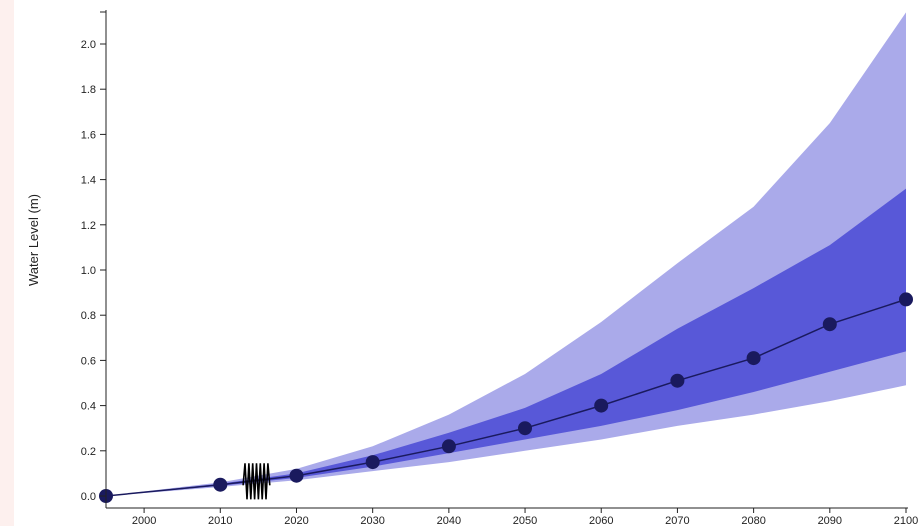 This screenshot has height=526, width=923. What do you see at coordinates (88, 452) in the screenshot?
I see `y-tick-label-1: 0.2` at bounding box center [88, 452].